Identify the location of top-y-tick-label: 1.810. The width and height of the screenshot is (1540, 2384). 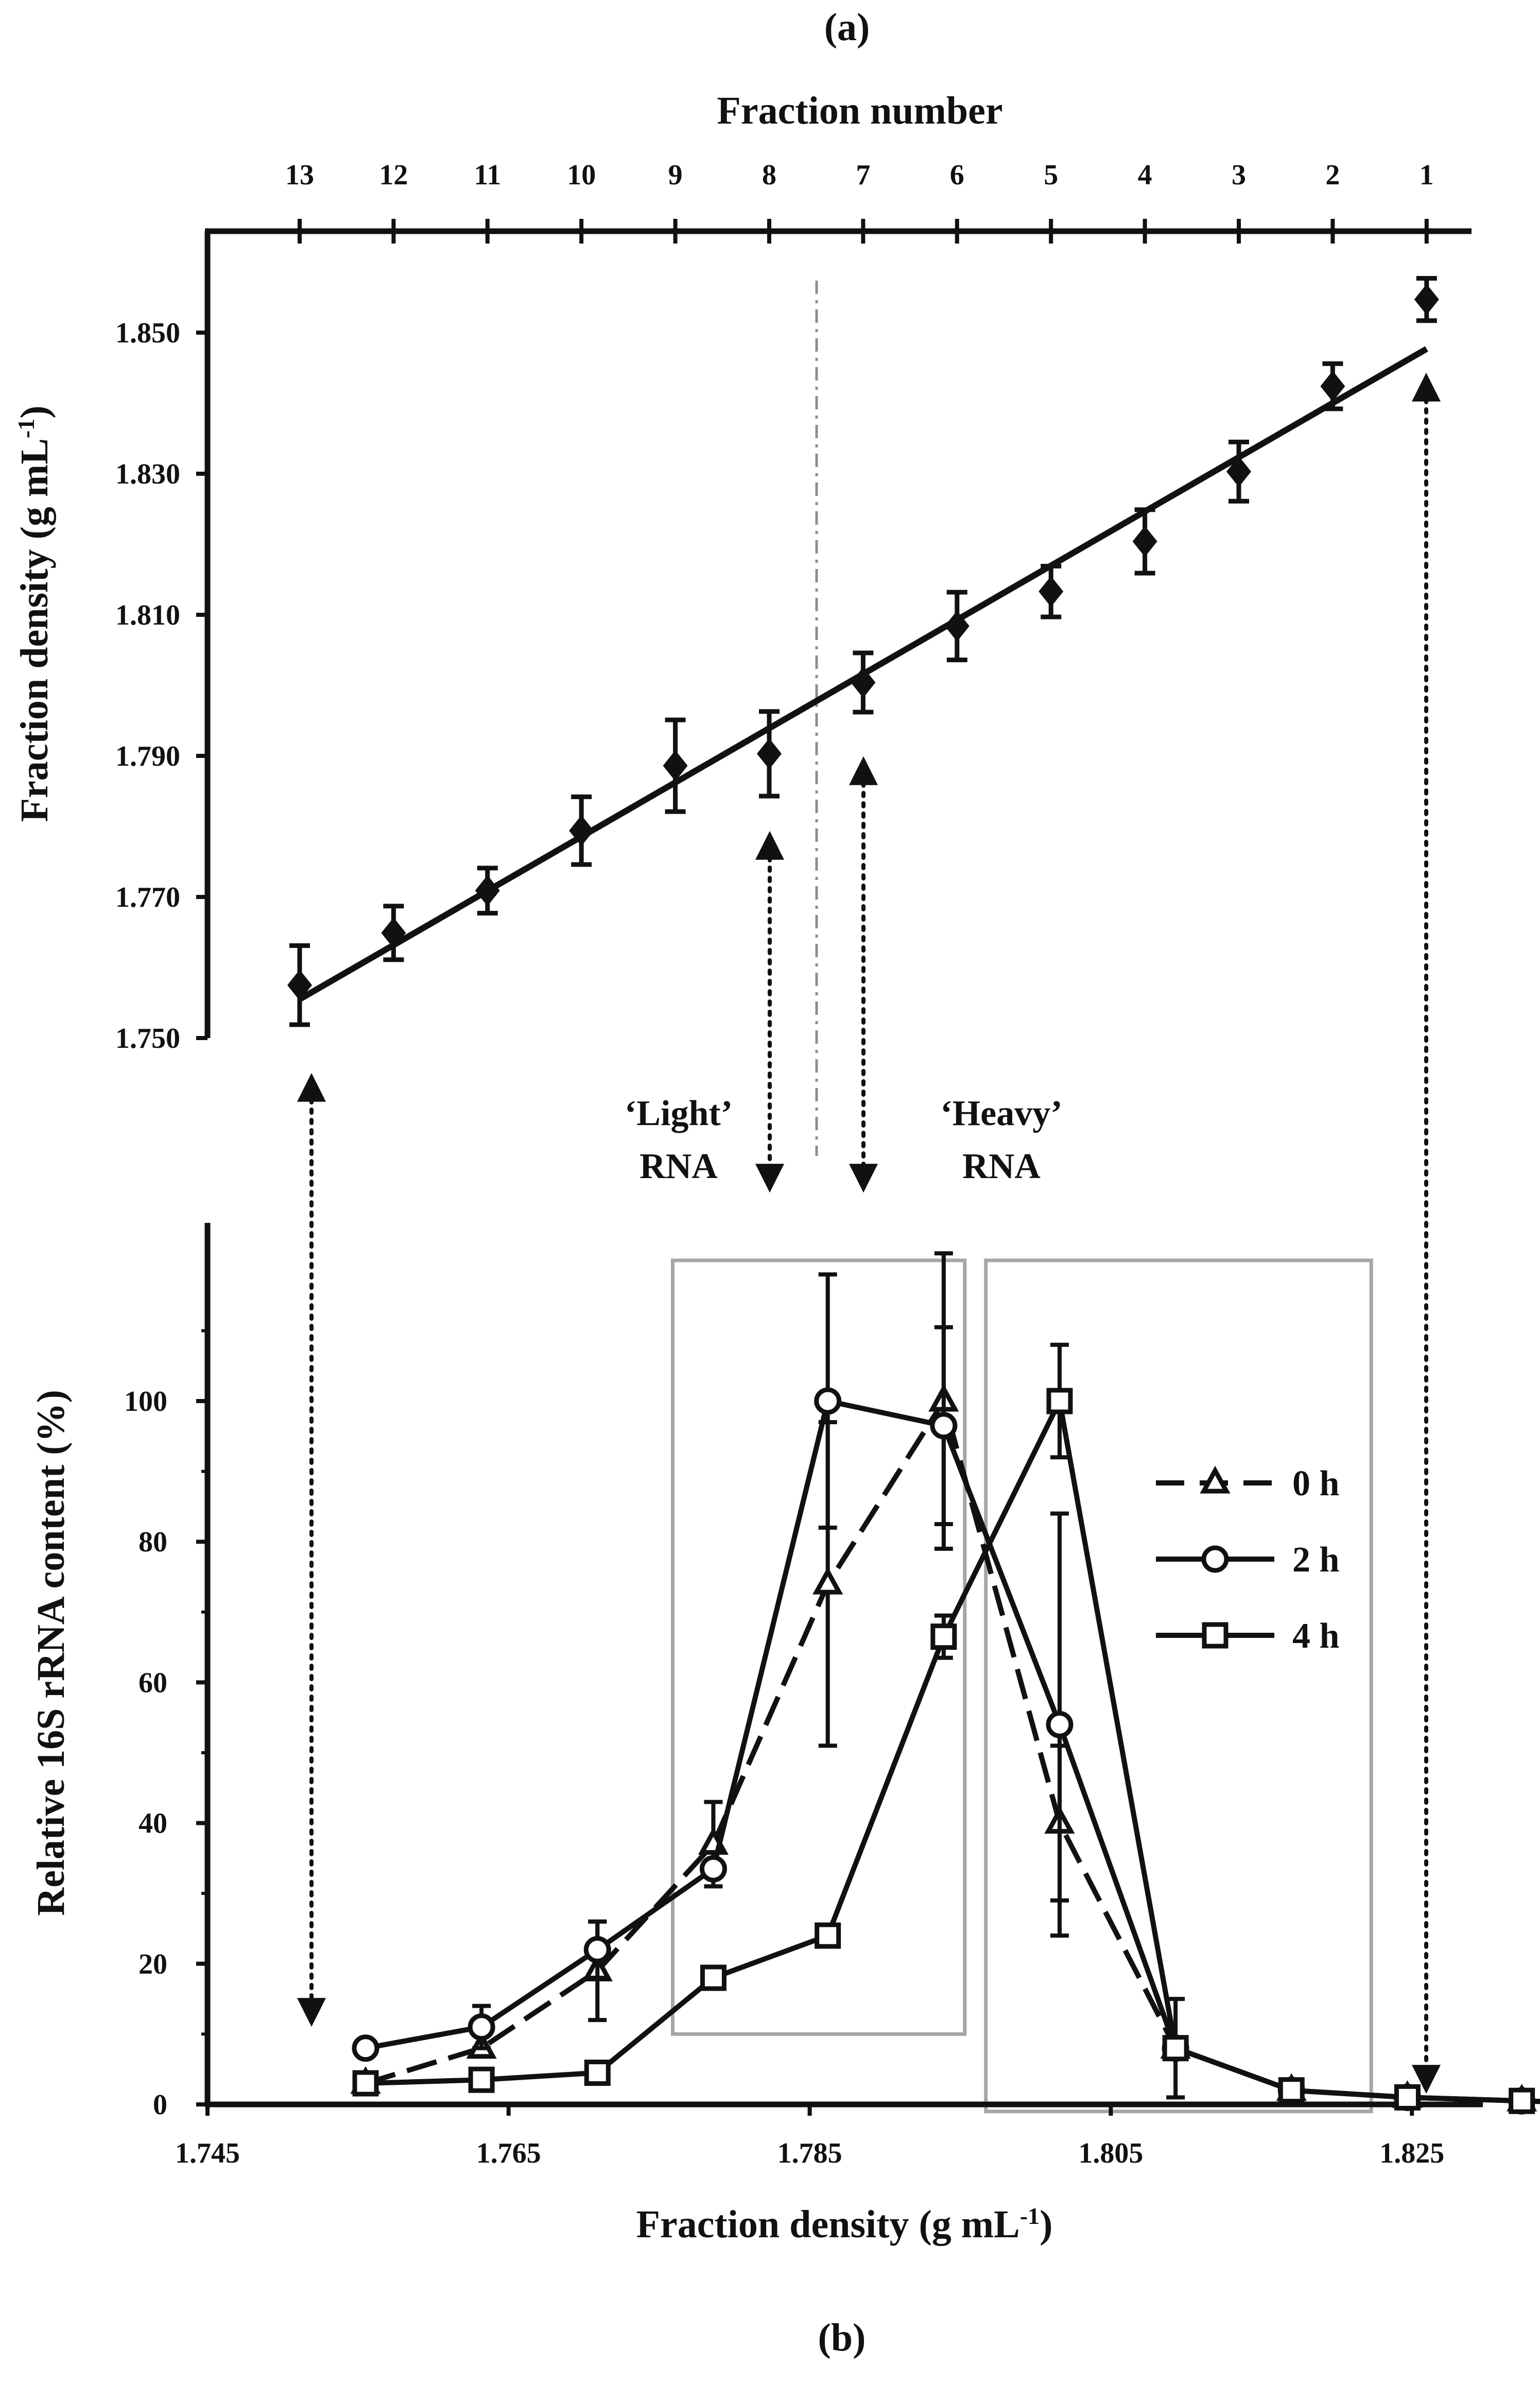
(147, 615).